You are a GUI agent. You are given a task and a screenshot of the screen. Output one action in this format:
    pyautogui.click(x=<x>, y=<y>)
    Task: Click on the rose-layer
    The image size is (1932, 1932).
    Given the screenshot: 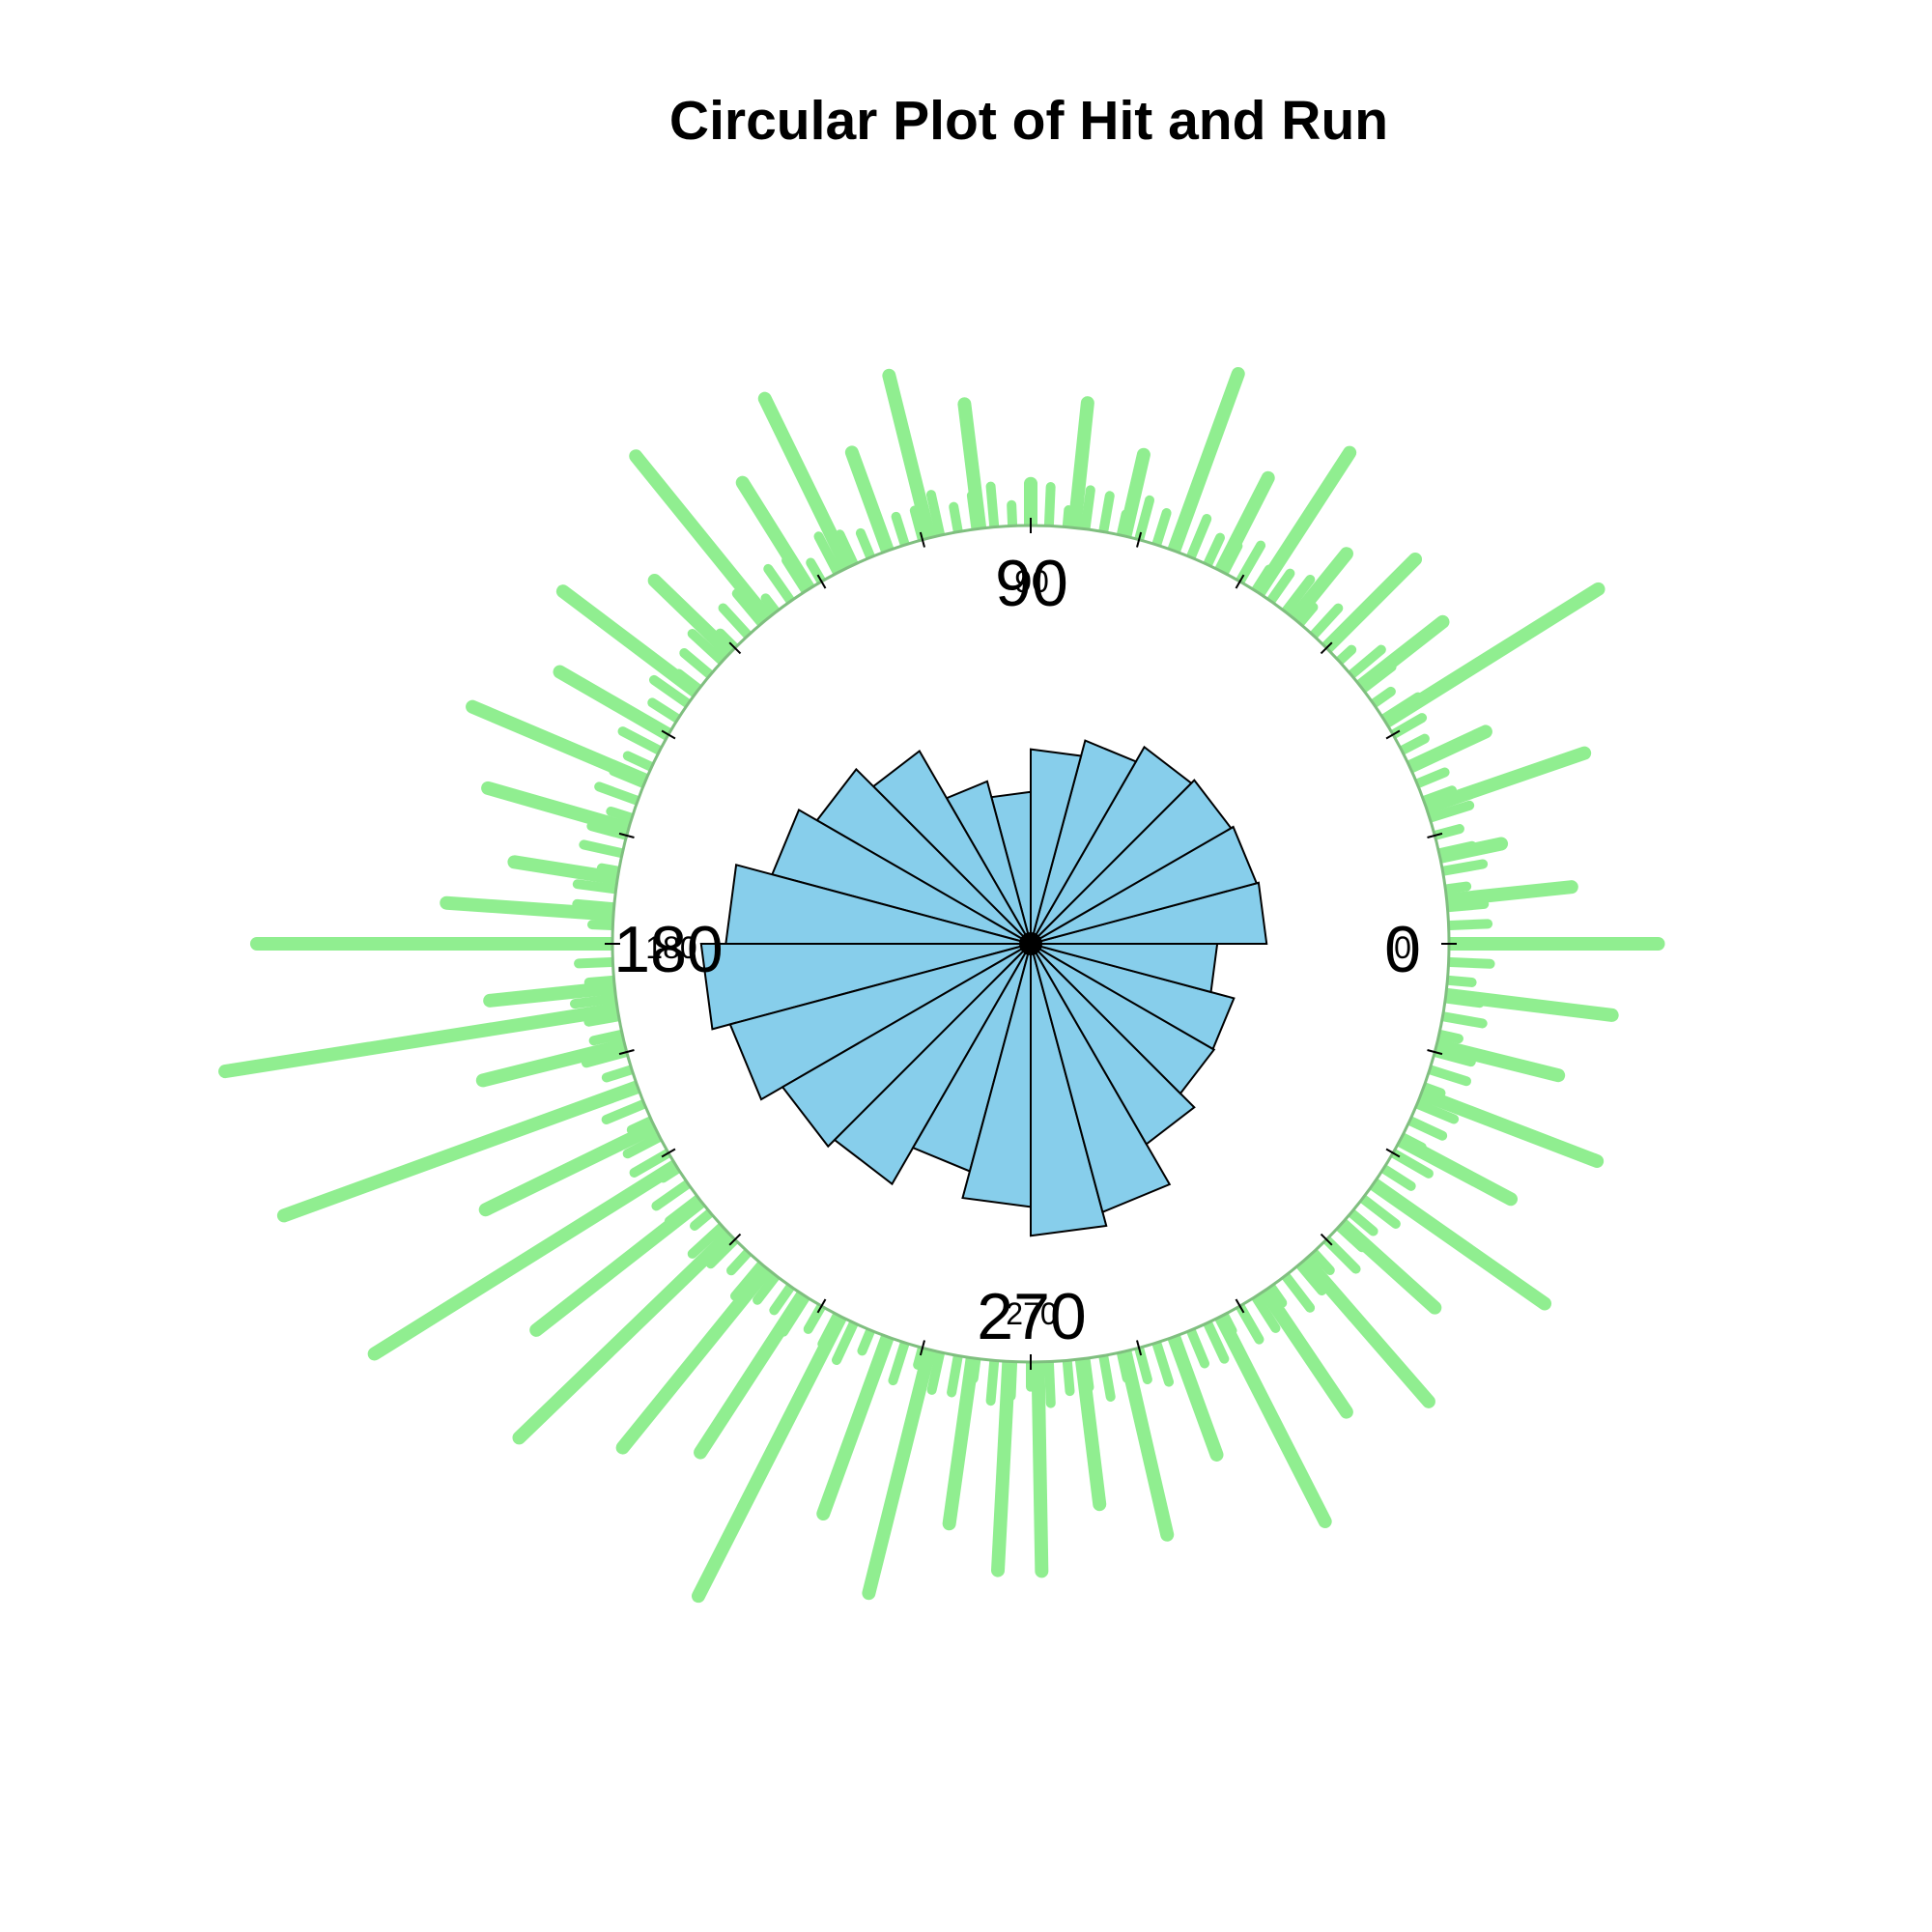 What is the action you would take?
    pyautogui.click(x=983, y=988)
    